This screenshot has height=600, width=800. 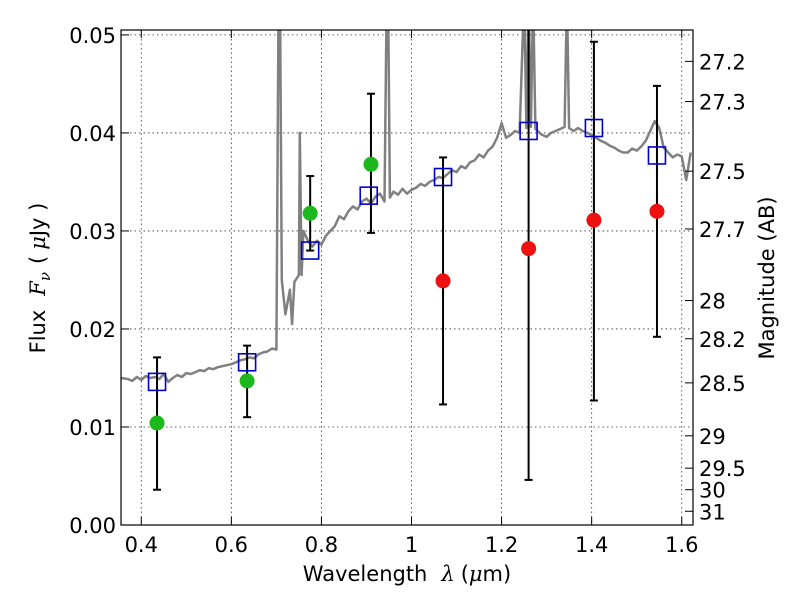 What do you see at coordinates (722, 384) in the screenshot?
I see `mag-tick-label: 28.5` at bounding box center [722, 384].